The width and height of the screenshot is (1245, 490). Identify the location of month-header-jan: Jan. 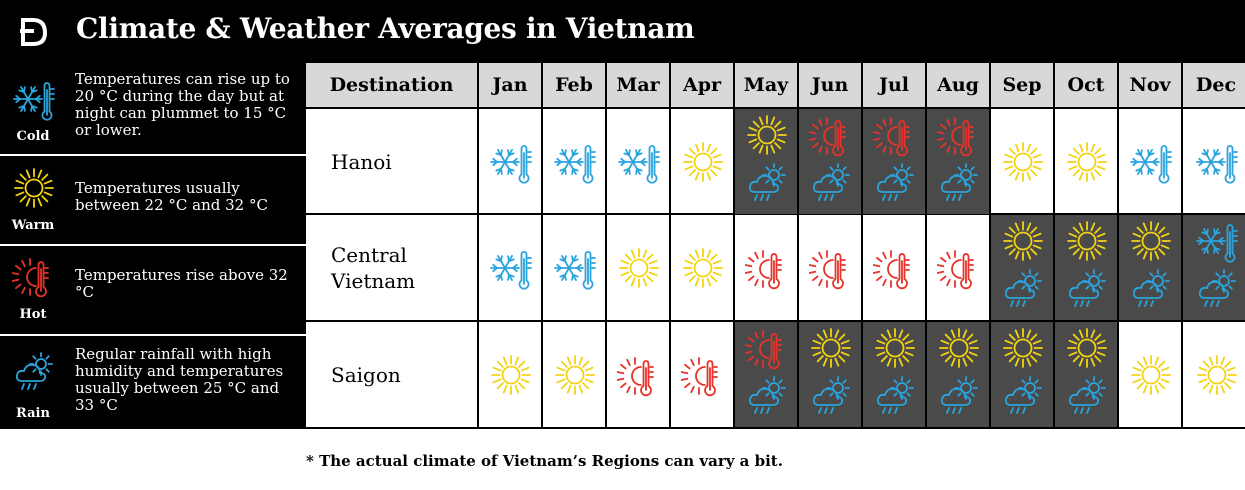
(509, 85).